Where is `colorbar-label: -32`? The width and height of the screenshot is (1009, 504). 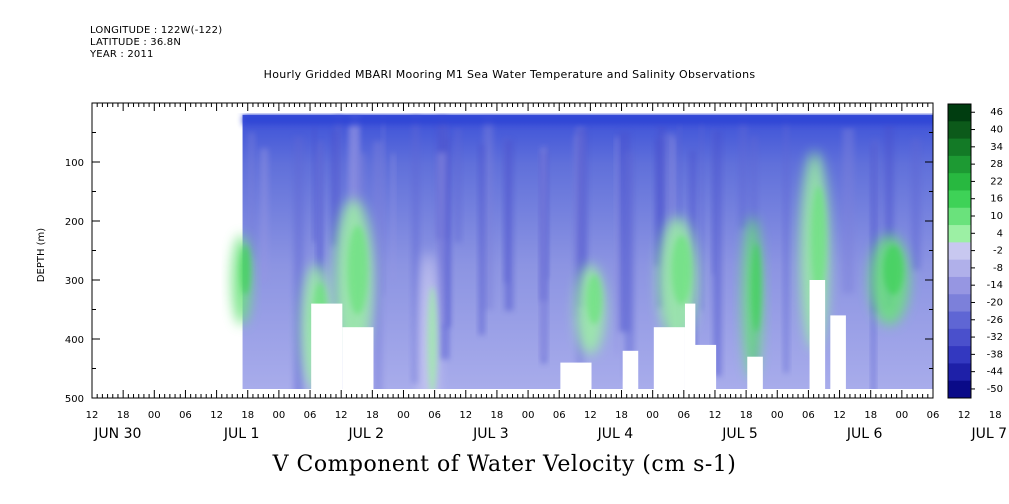 colorbar-label: -32 is located at coordinates (995, 337).